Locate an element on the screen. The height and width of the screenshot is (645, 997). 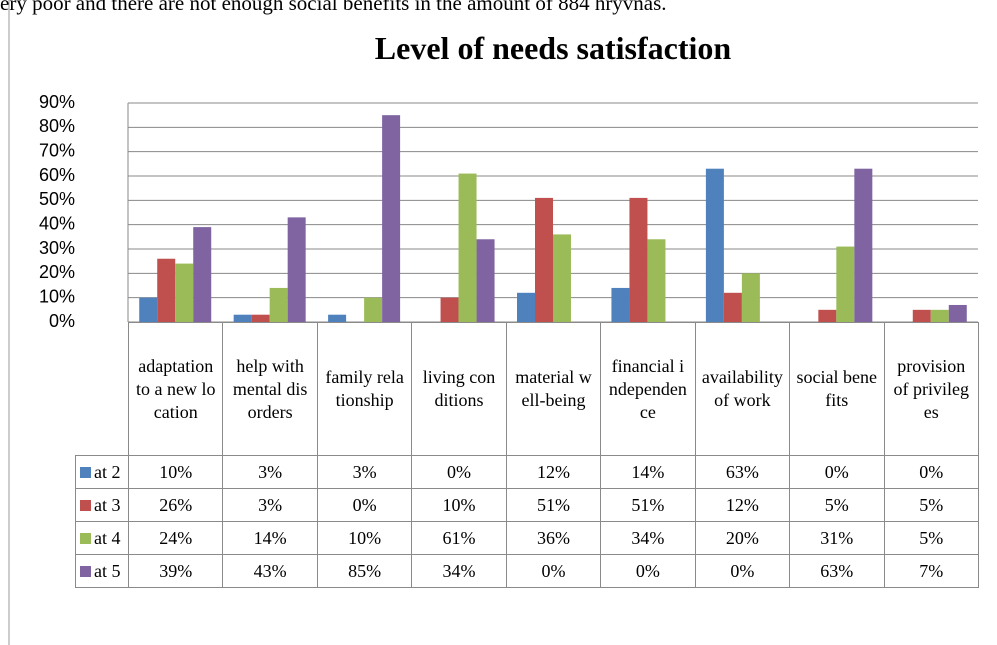
value-label: 7% is located at coordinates (931, 571).